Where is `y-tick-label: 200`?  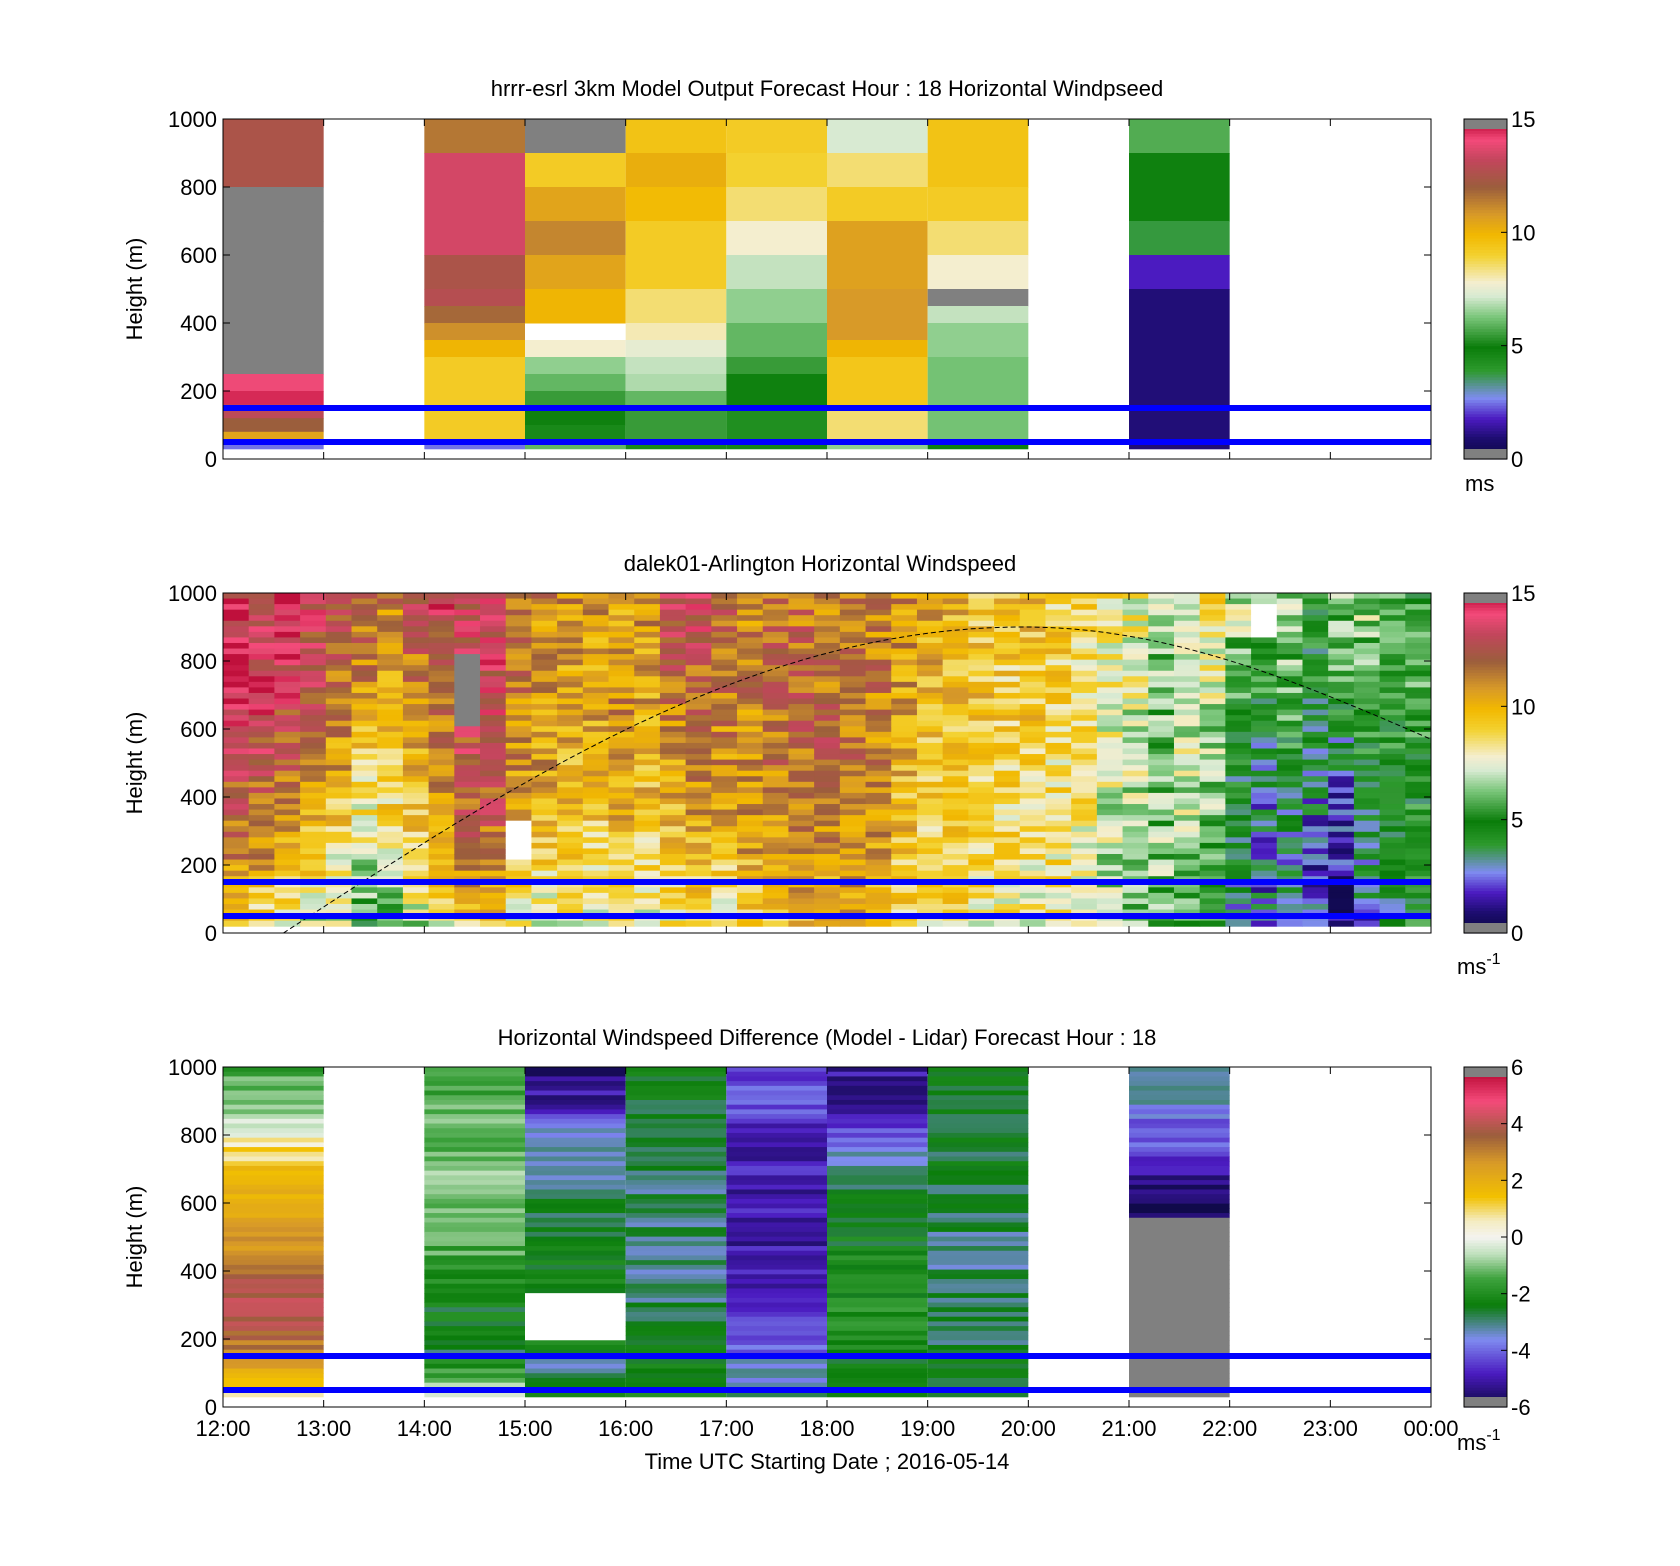
y-tick-label: 200 is located at coordinates (198, 1339).